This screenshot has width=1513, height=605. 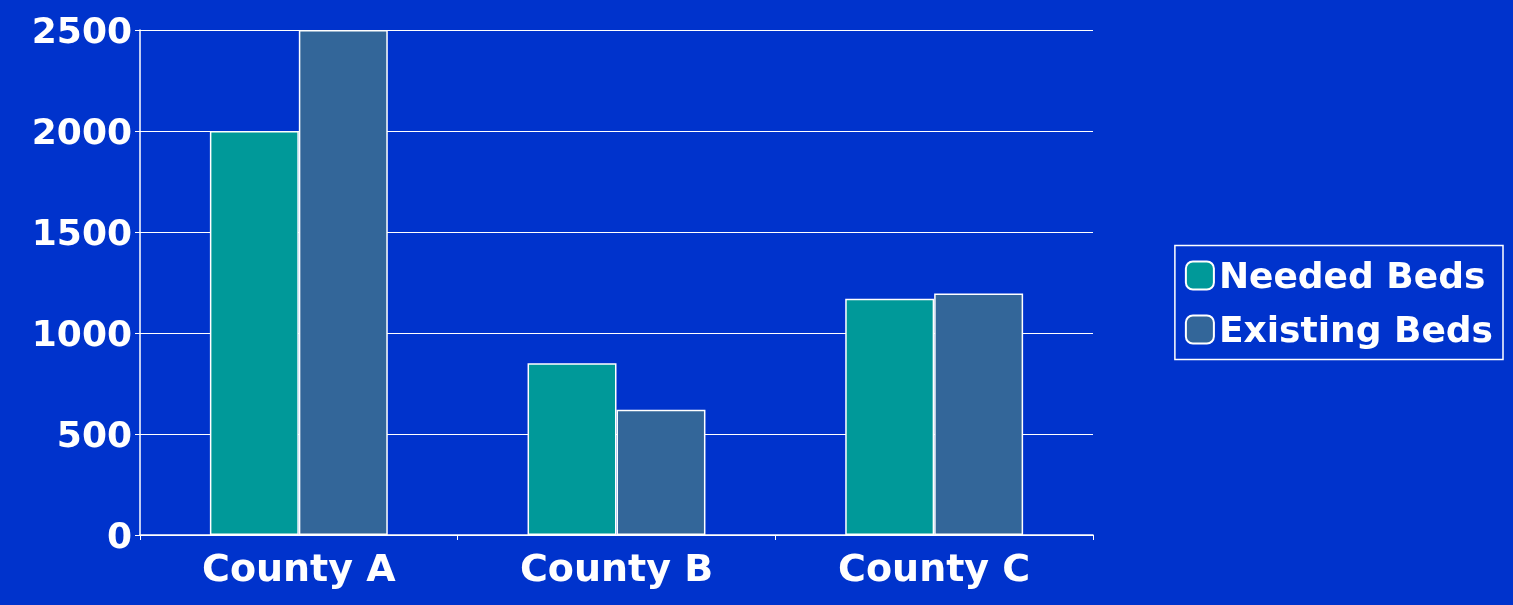 I want to click on x-tick-label: County B, so click(x=616, y=568).